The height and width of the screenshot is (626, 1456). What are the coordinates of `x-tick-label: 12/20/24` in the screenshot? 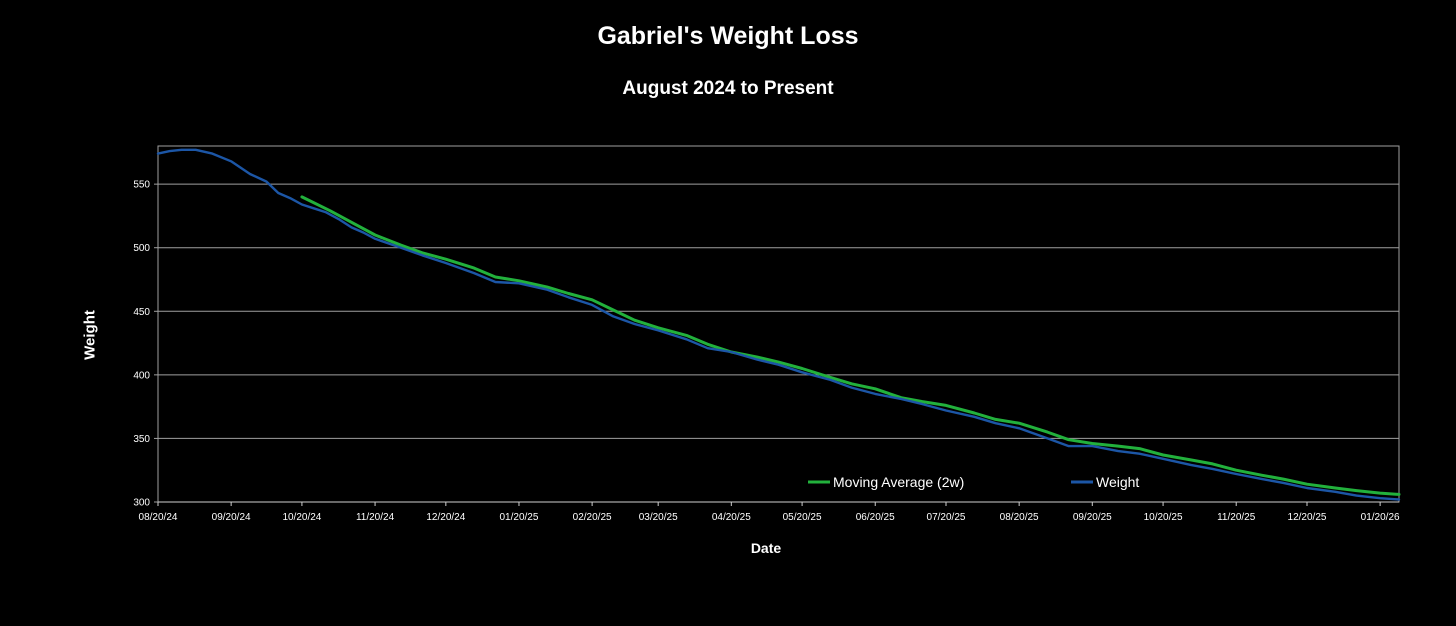 It's located at (445, 517).